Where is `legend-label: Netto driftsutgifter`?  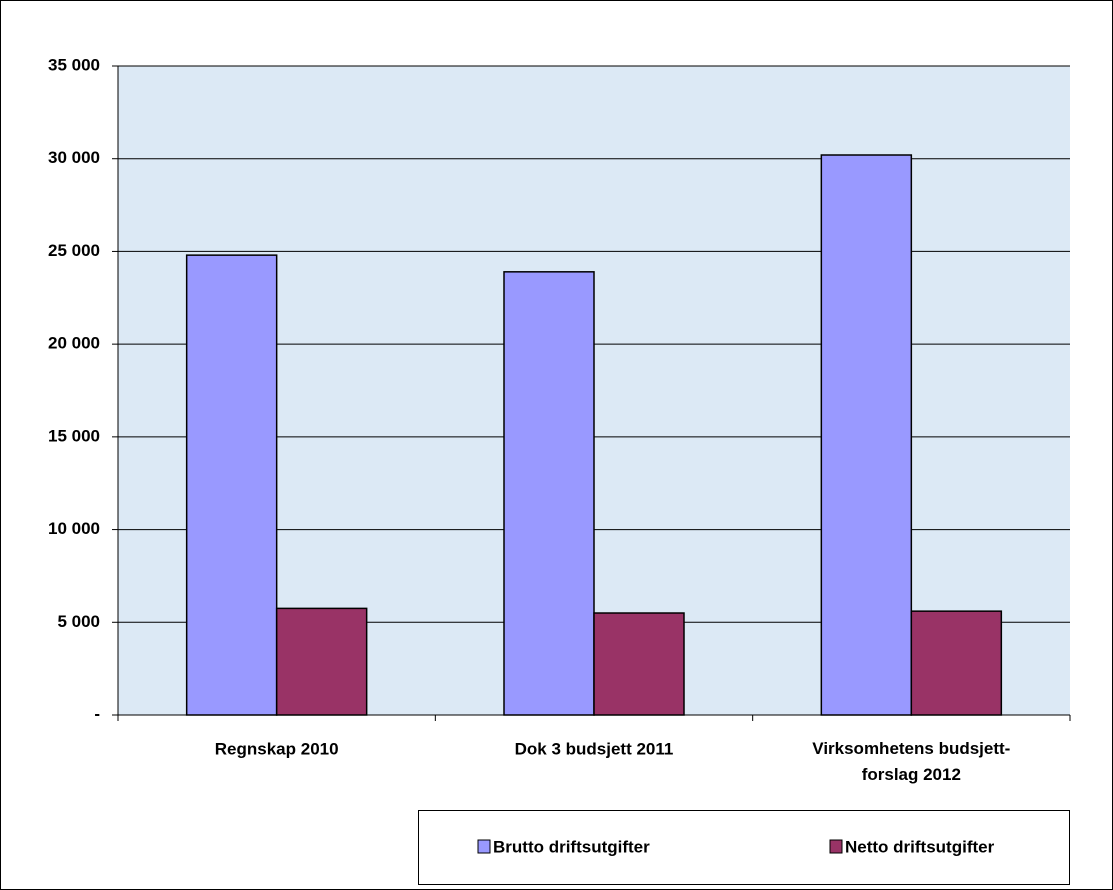
legend-label: Netto driftsutgifter is located at coordinates (920, 846).